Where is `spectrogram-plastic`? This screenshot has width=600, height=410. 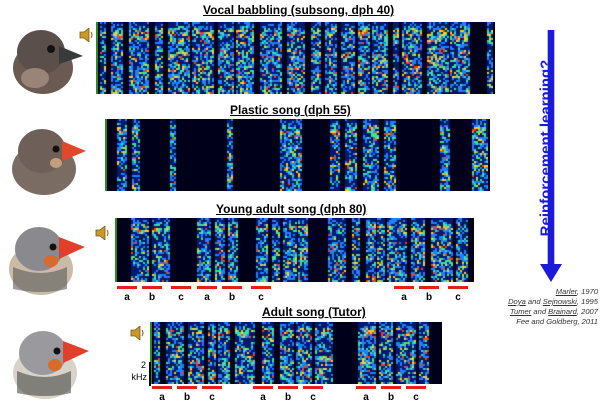
spectrogram-plastic is located at coordinates (297, 155).